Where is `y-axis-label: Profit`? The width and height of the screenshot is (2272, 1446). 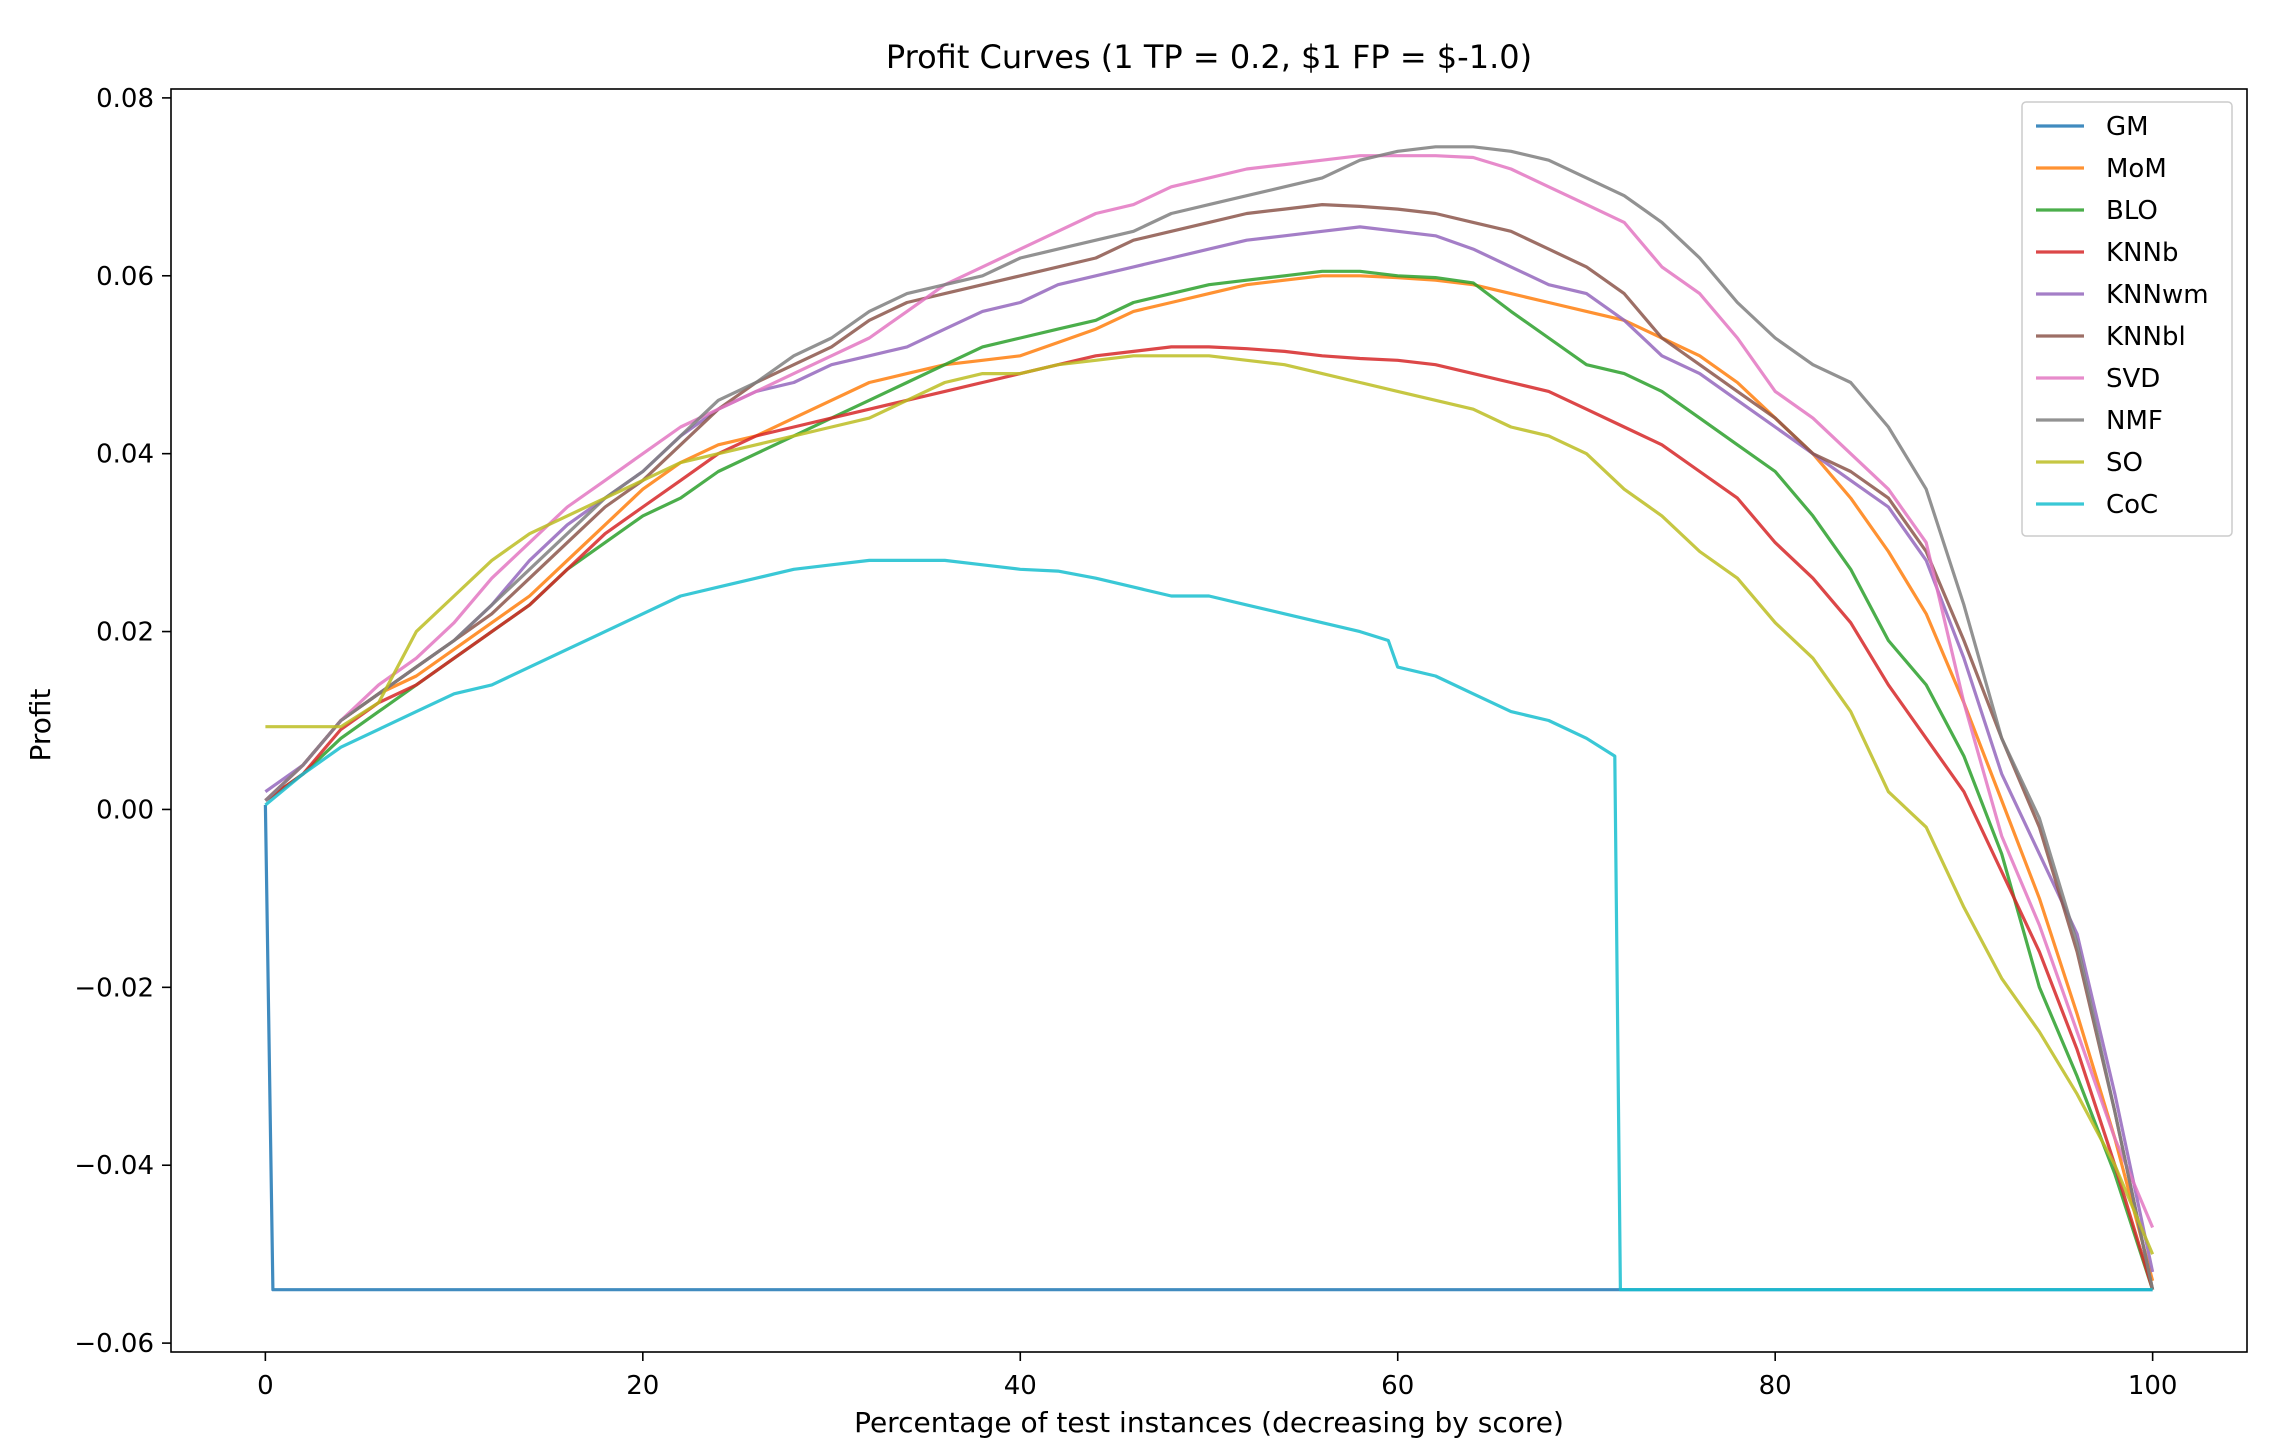 y-axis-label: Profit is located at coordinates (40, 724).